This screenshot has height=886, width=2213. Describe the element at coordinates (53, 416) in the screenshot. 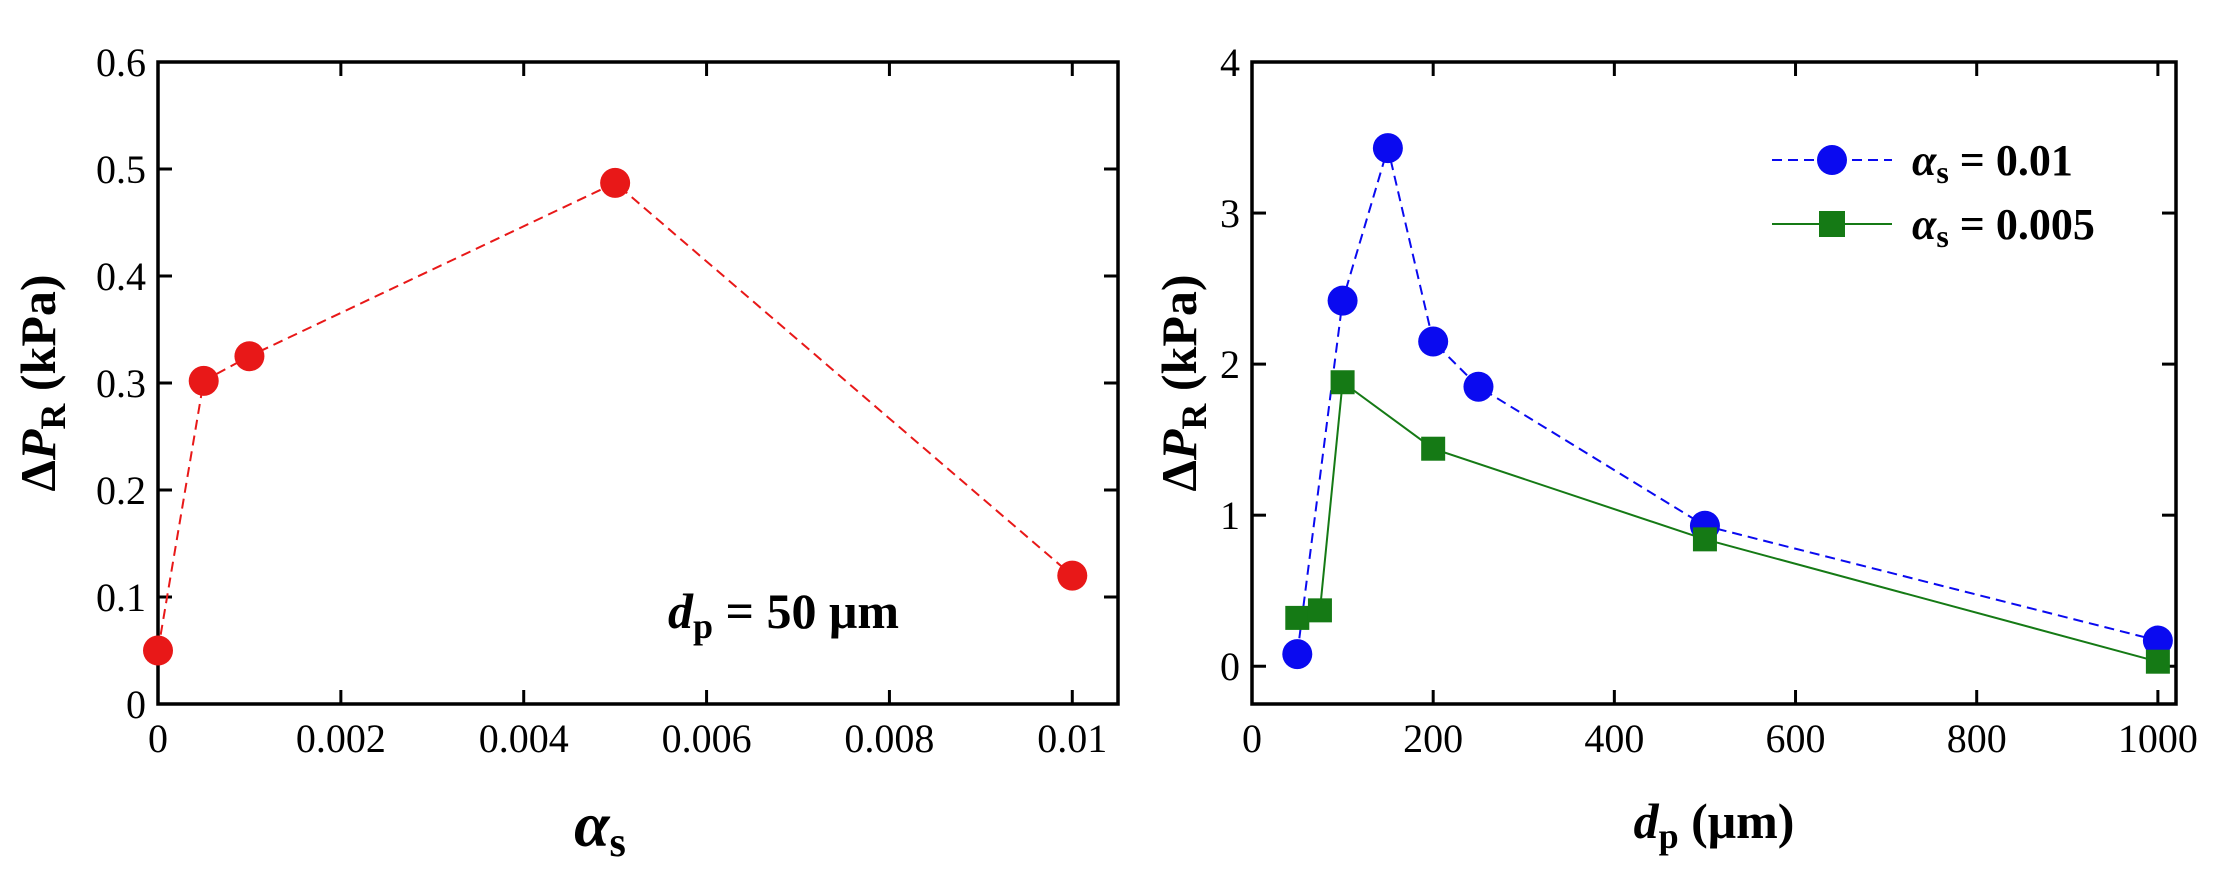

I see `left-y-axis-label-subscript: R` at that location.